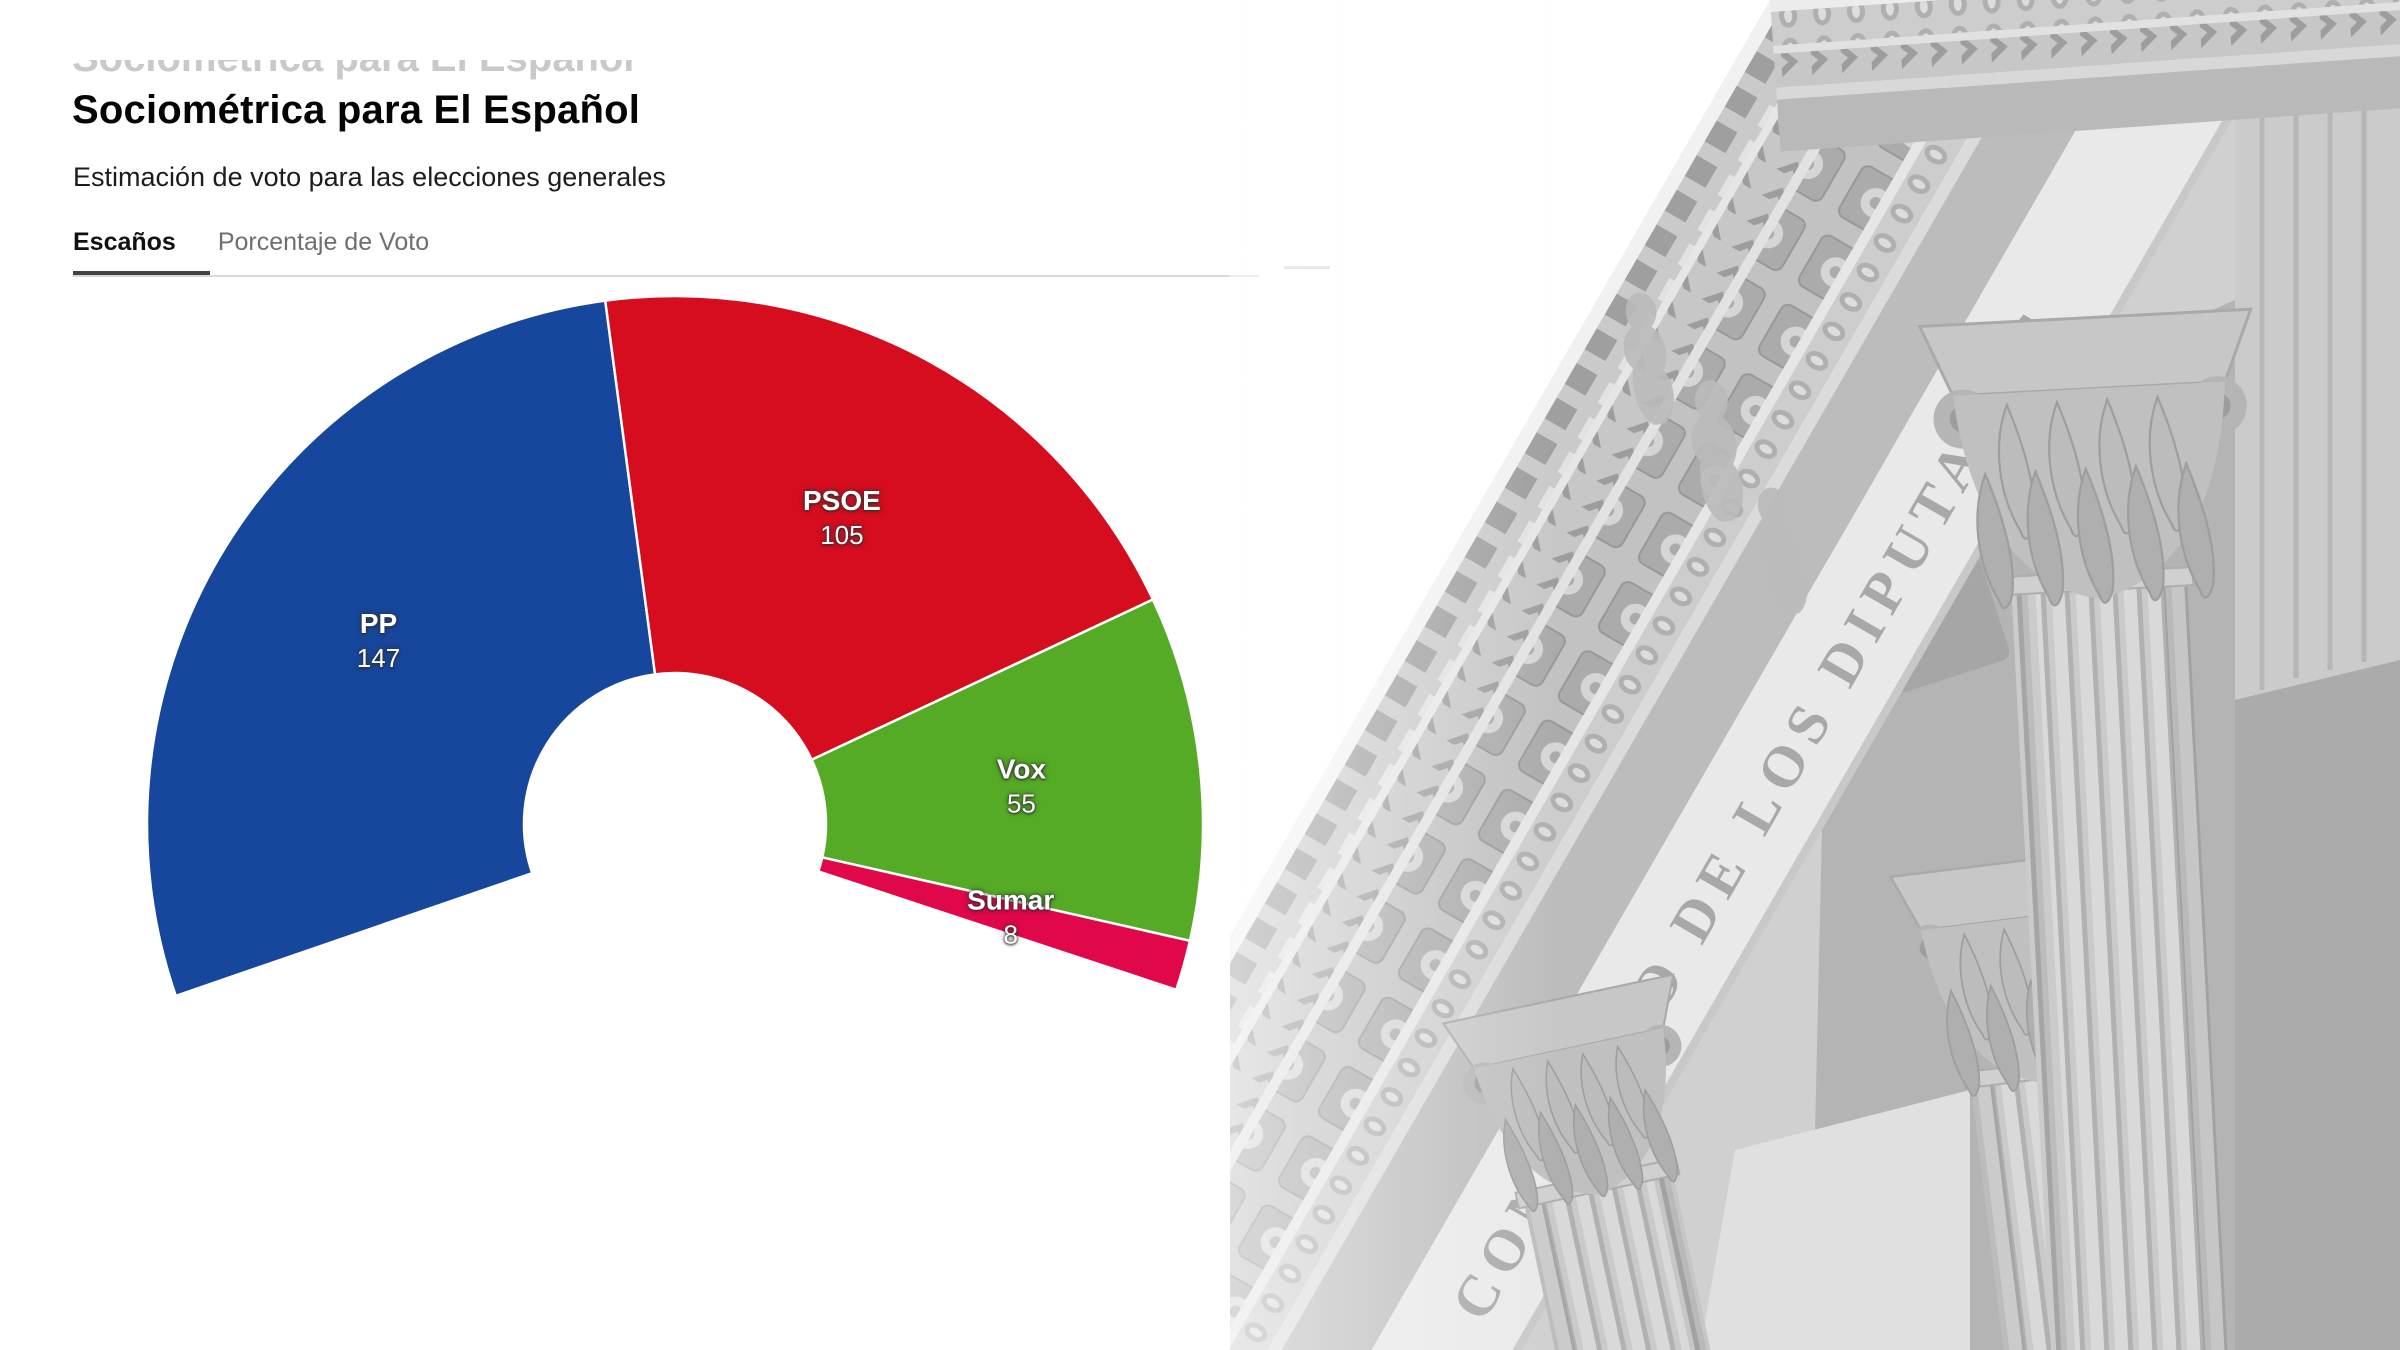 The width and height of the screenshot is (2400, 1350). What do you see at coordinates (401, 648) in the screenshot?
I see `chart-segment-pp` at bounding box center [401, 648].